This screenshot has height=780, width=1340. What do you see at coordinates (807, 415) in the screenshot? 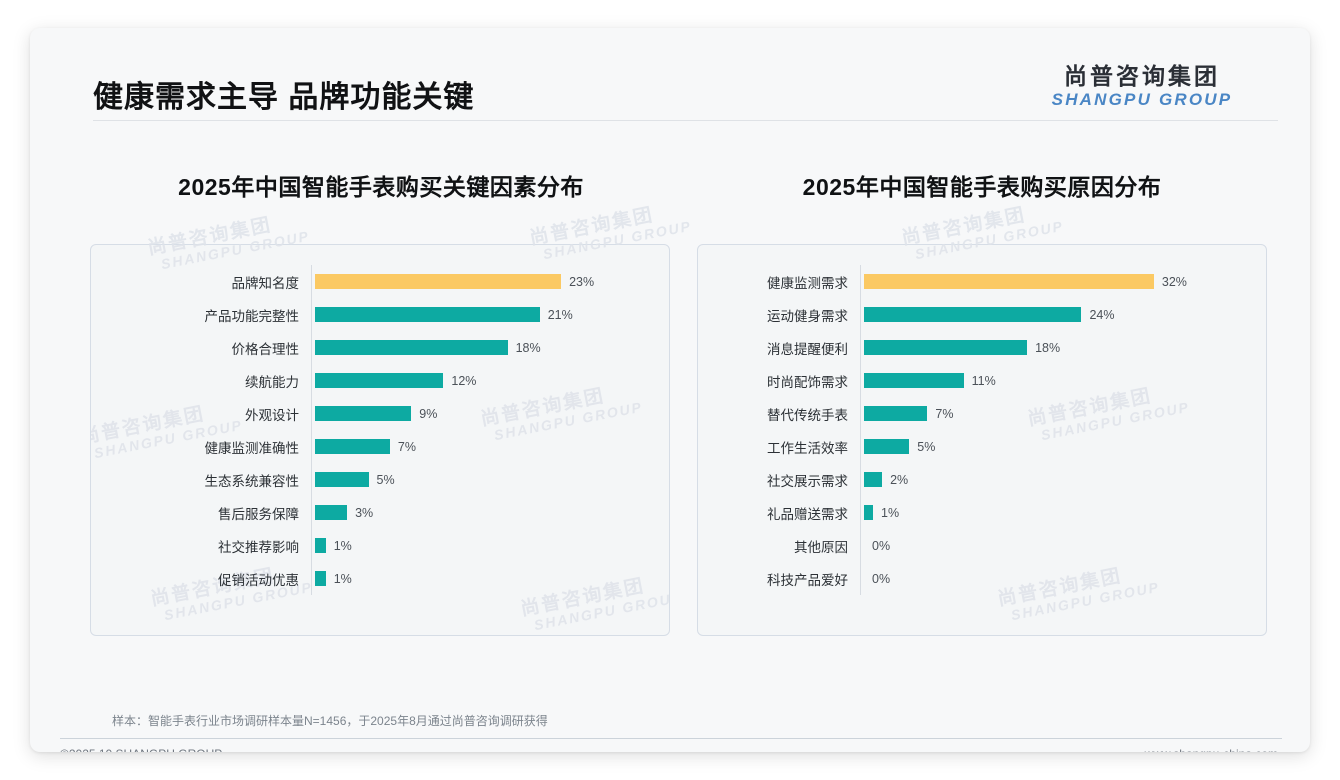
I see `bar-category-label: 替代传统手表` at bounding box center [807, 415].